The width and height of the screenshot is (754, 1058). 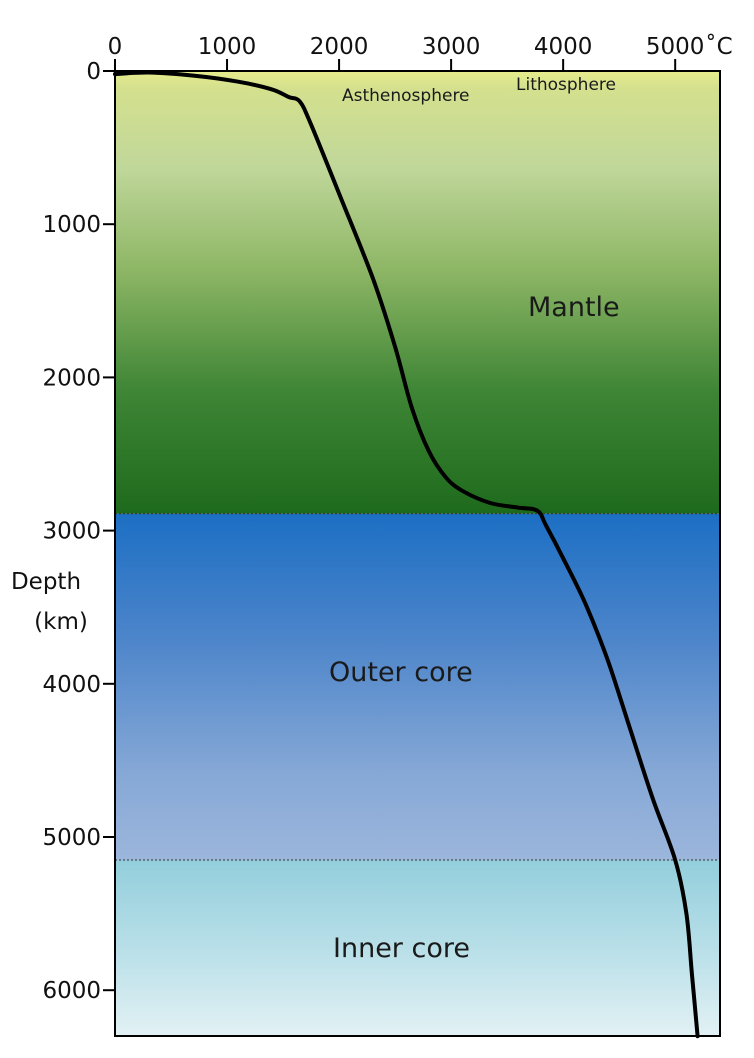 I want to click on y-tick-label-5000: 5000, so click(x=71, y=838).